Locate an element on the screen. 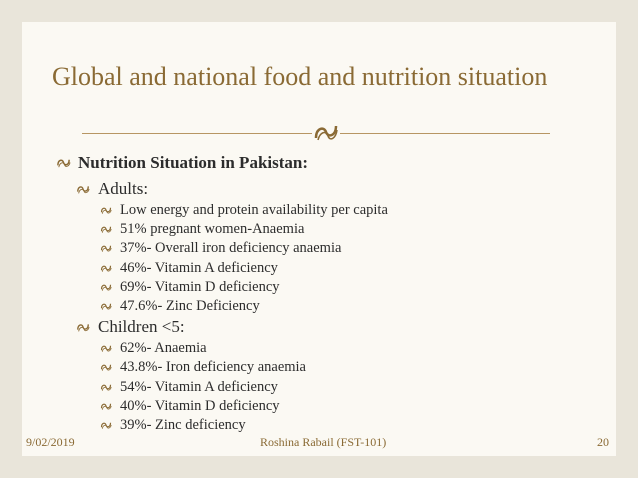  group-label-text: Adults: is located at coordinates (123, 188).